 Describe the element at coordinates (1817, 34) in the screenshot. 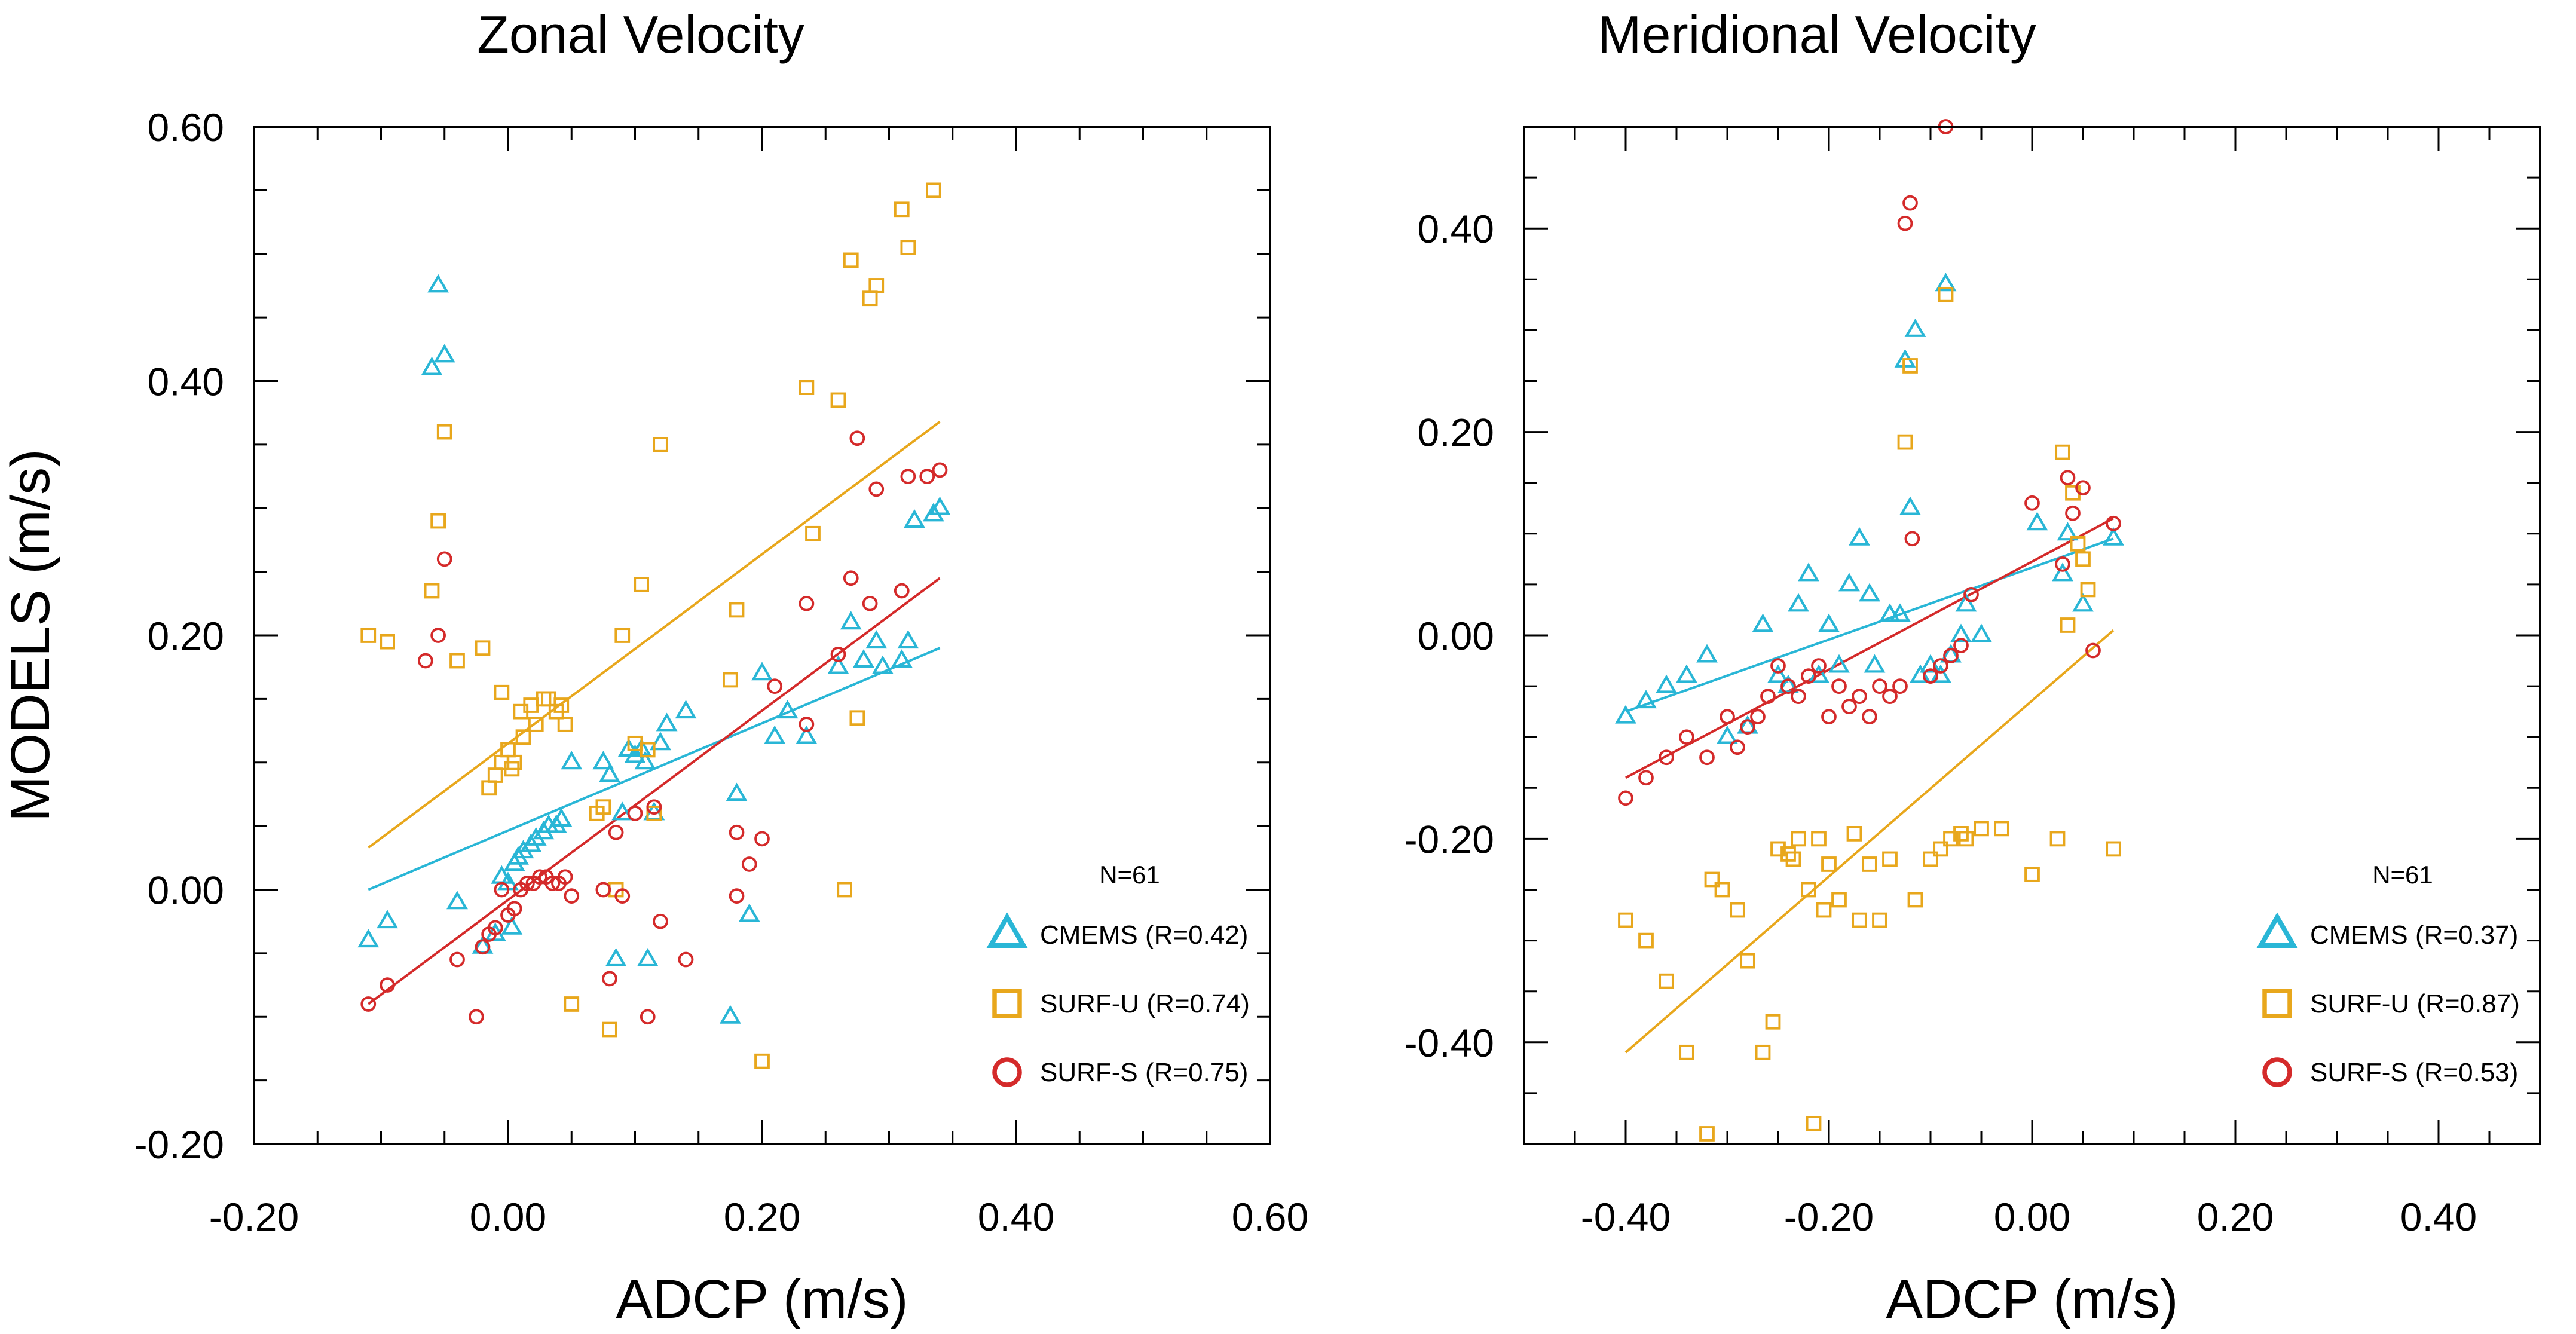

I see `chart-title: Meridional Velocity` at that location.